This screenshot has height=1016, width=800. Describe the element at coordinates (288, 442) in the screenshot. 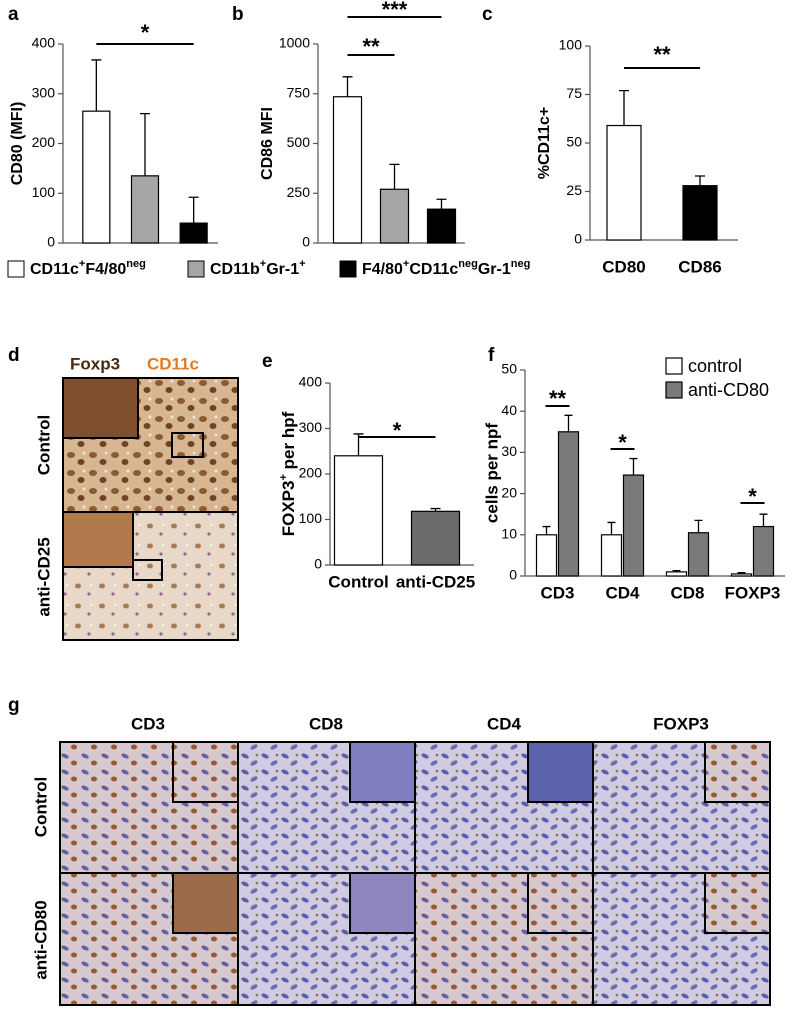

I see `text-segment: per hpf` at that location.